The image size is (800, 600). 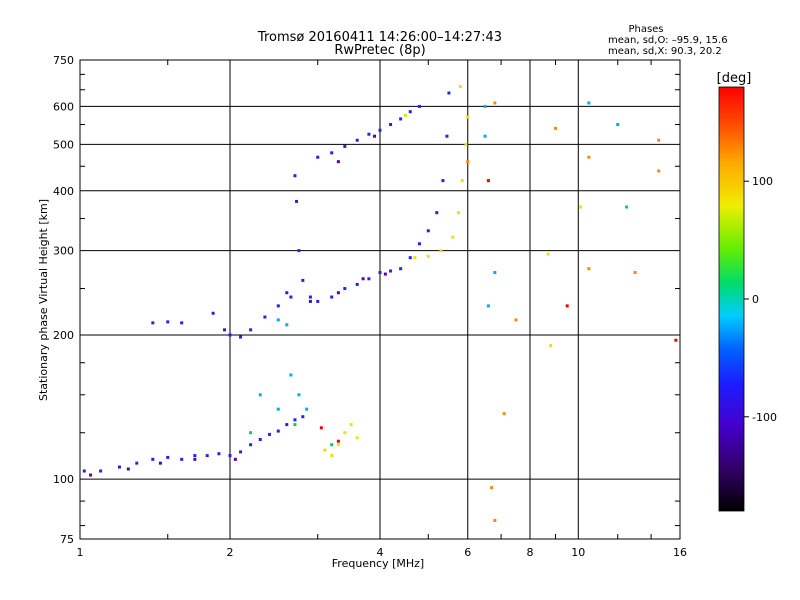 What do you see at coordinates (755, 299) in the screenshot?
I see `colorbar-tick-label: 0` at bounding box center [755, 299].